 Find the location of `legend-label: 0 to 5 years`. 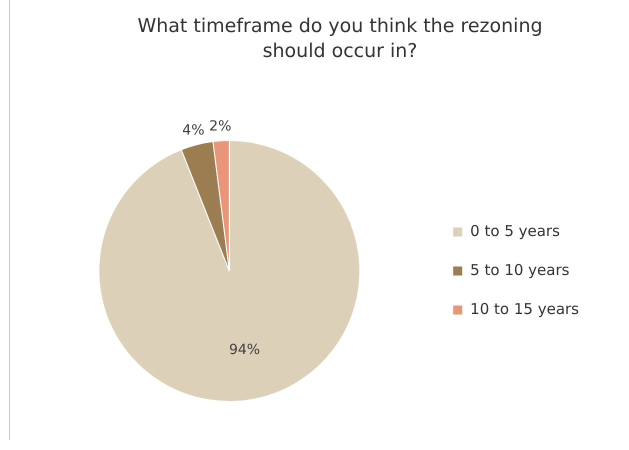

legend-label: 0 to 5 years is located at coordinates (515, 231).